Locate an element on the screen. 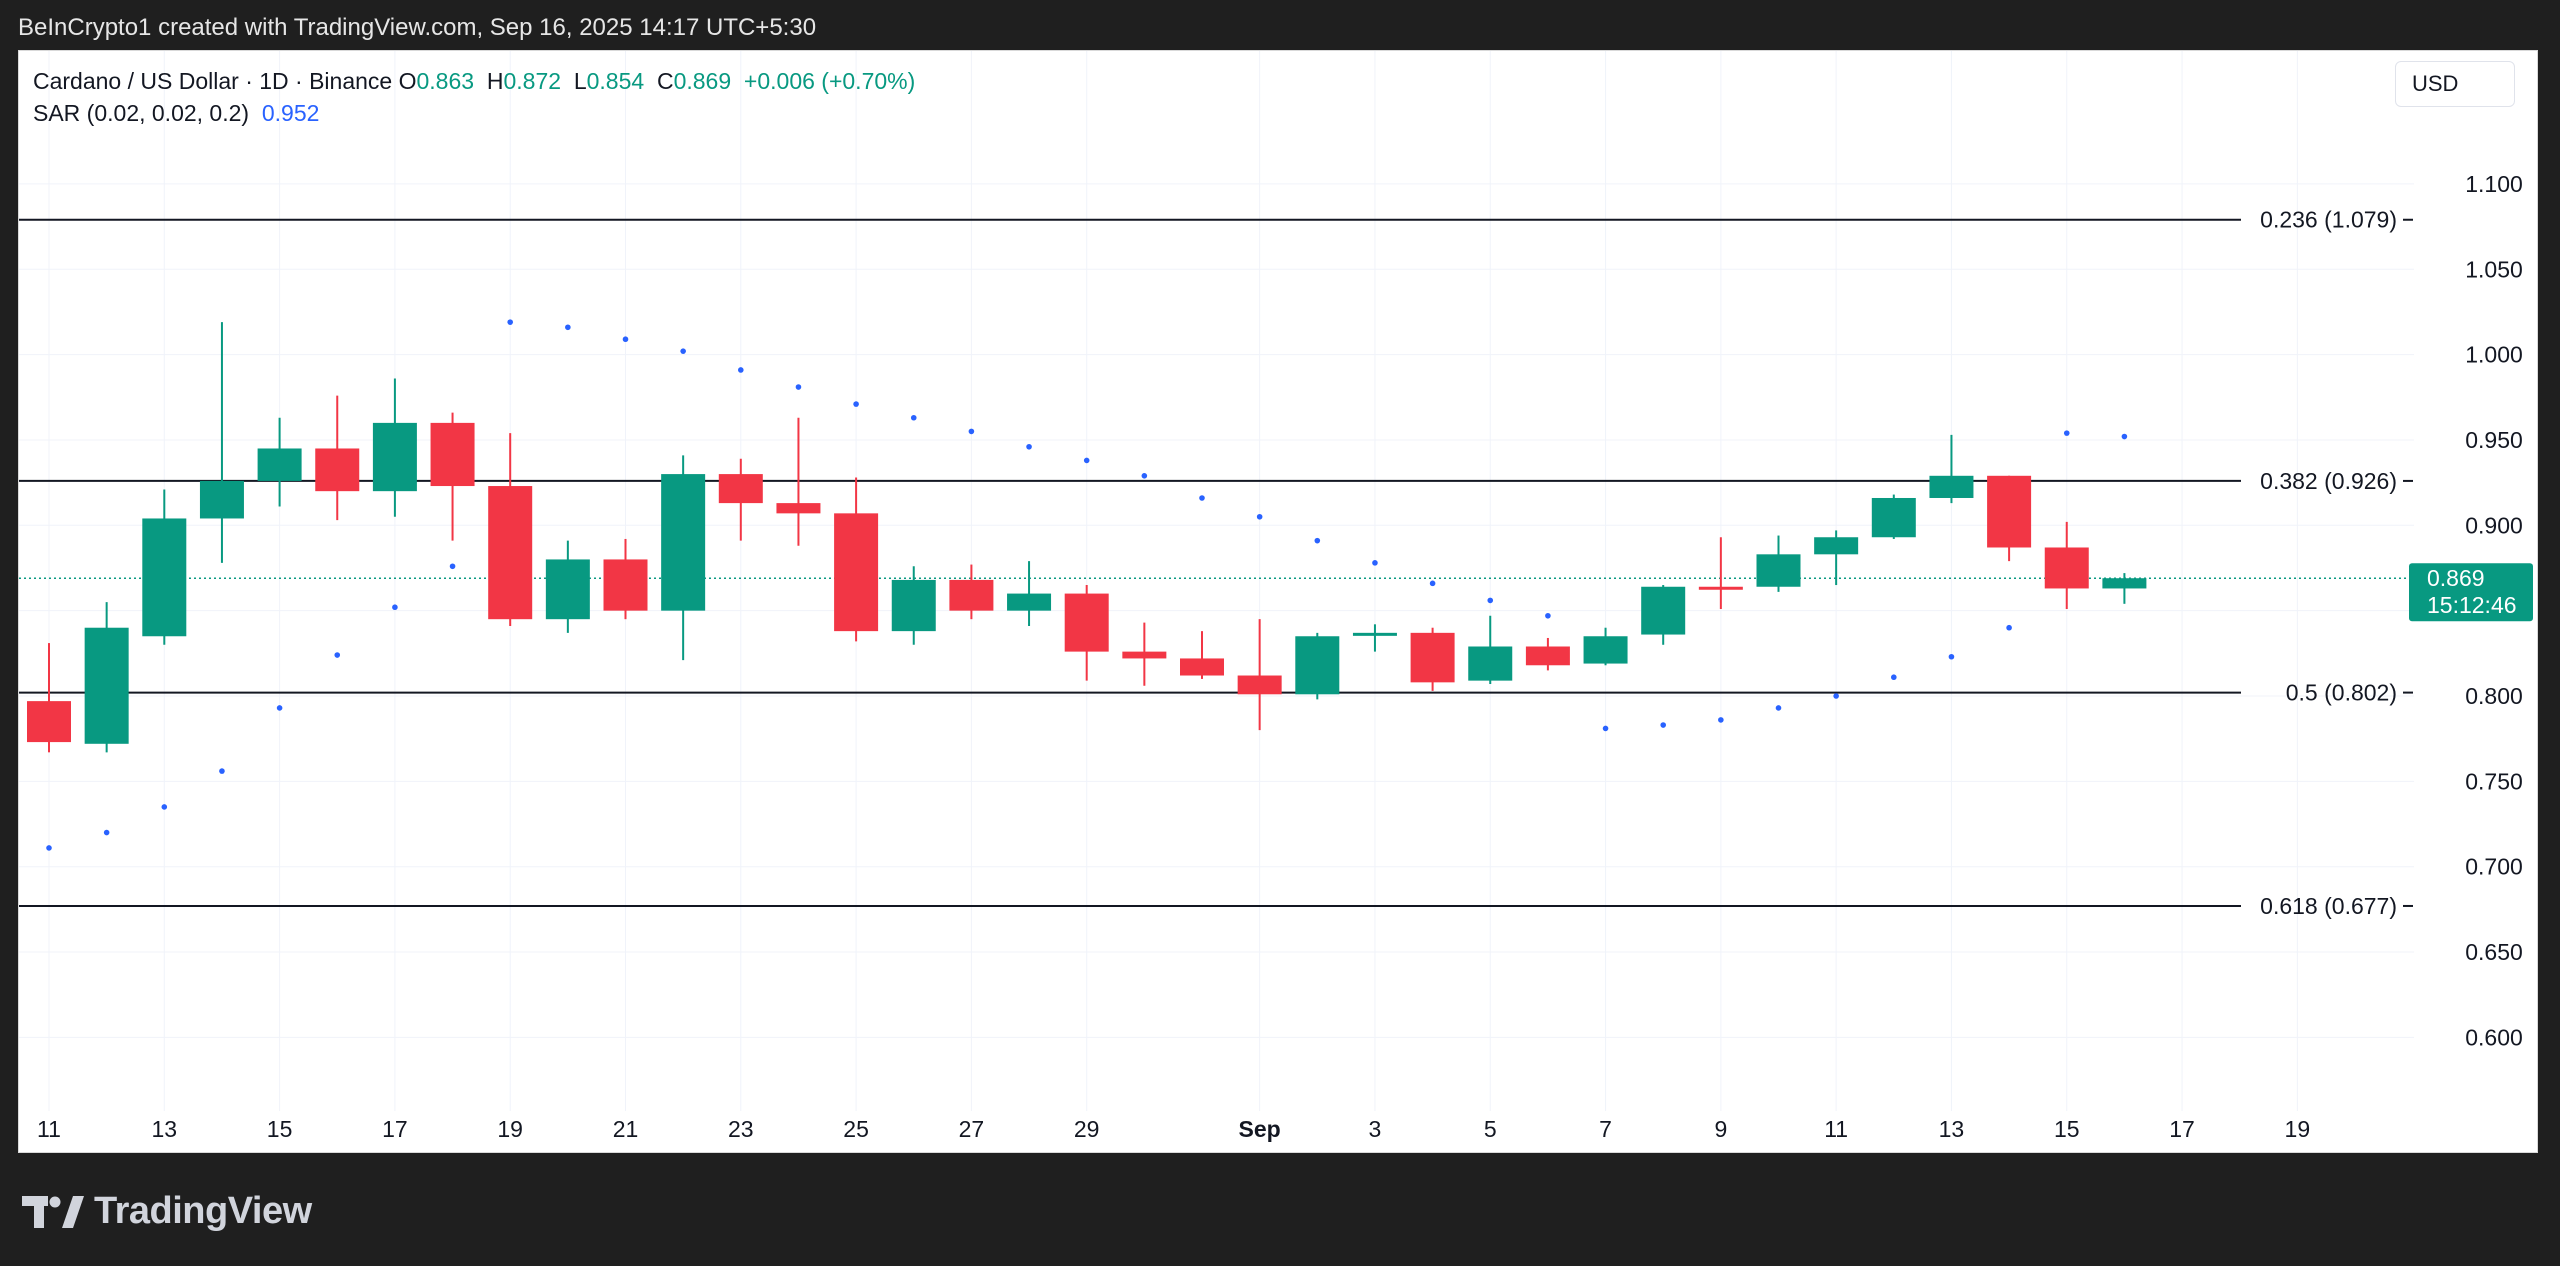 The image size is (2560, 1266). sar-label: SAR (0.02, 0.02, 0.2) is located at coordinates (141, 113).